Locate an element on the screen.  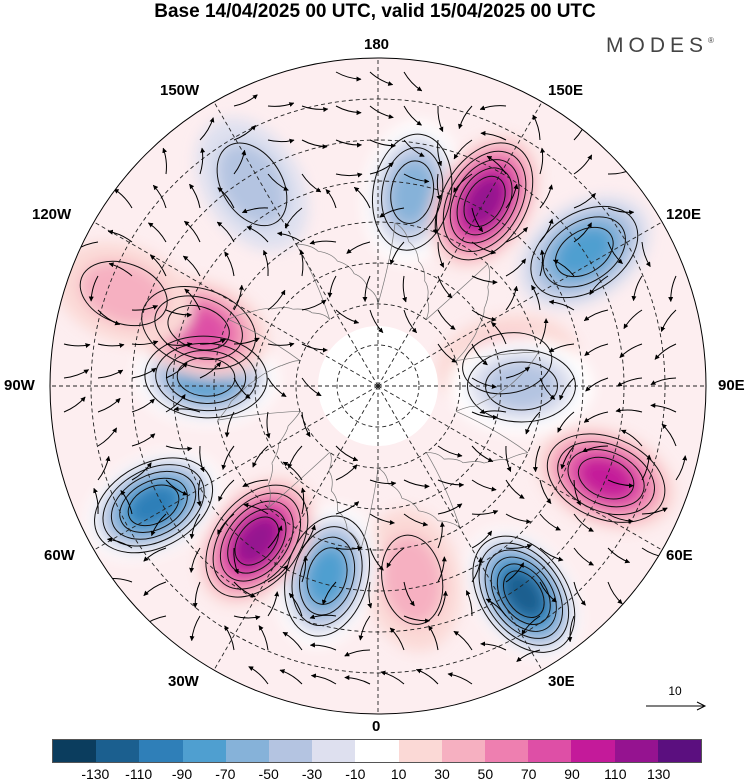
lon-label-60w: 60W is located at coordinates (59, 555).